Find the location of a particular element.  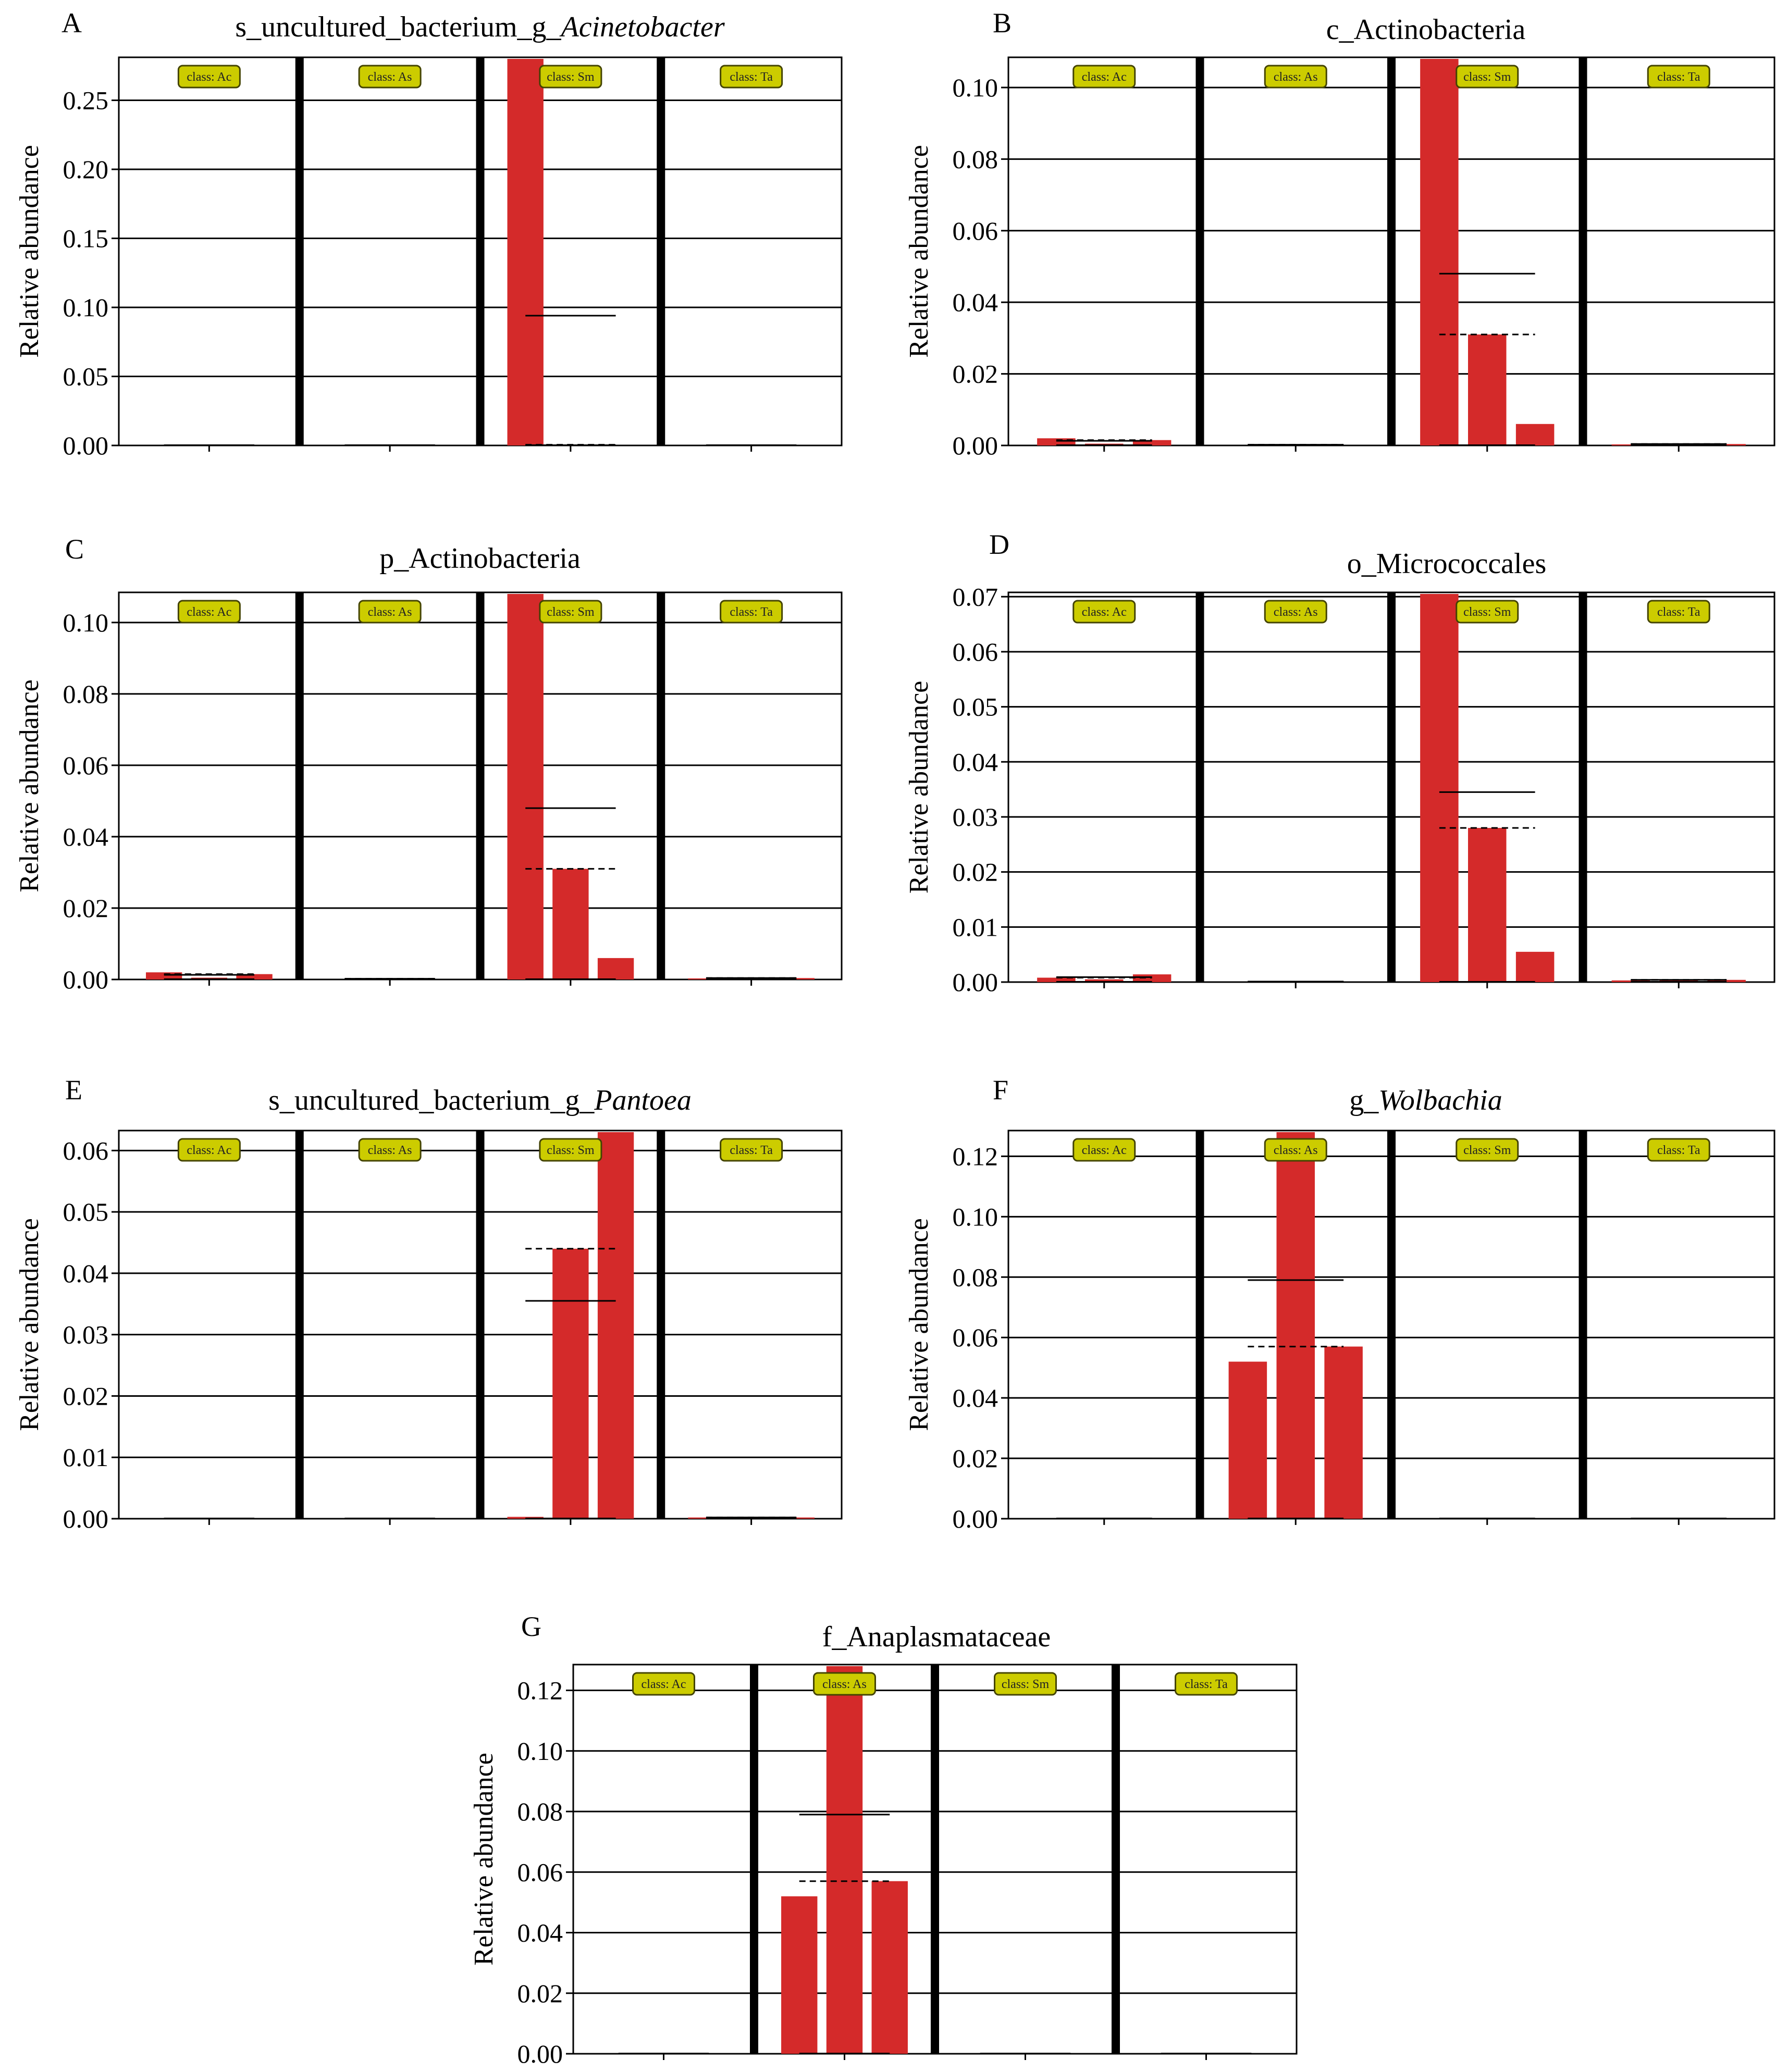

panel-letter: D is located at coordinates (999, 544).